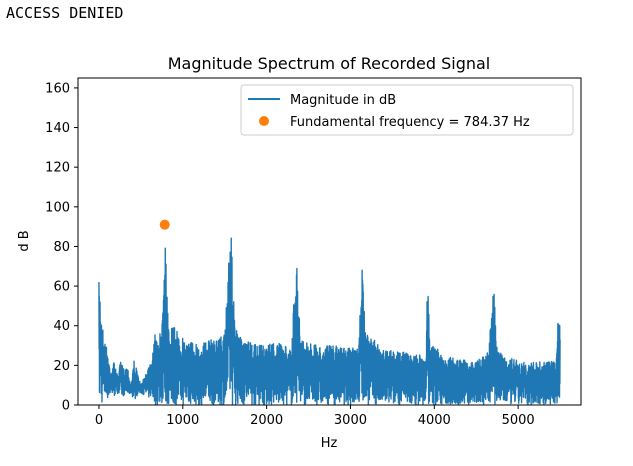 The width and height of the screenshot is (633, 466). Describe the element at coordinates (434, 420) in the screenshot. I see `x-tick-label: 4000` at that location.